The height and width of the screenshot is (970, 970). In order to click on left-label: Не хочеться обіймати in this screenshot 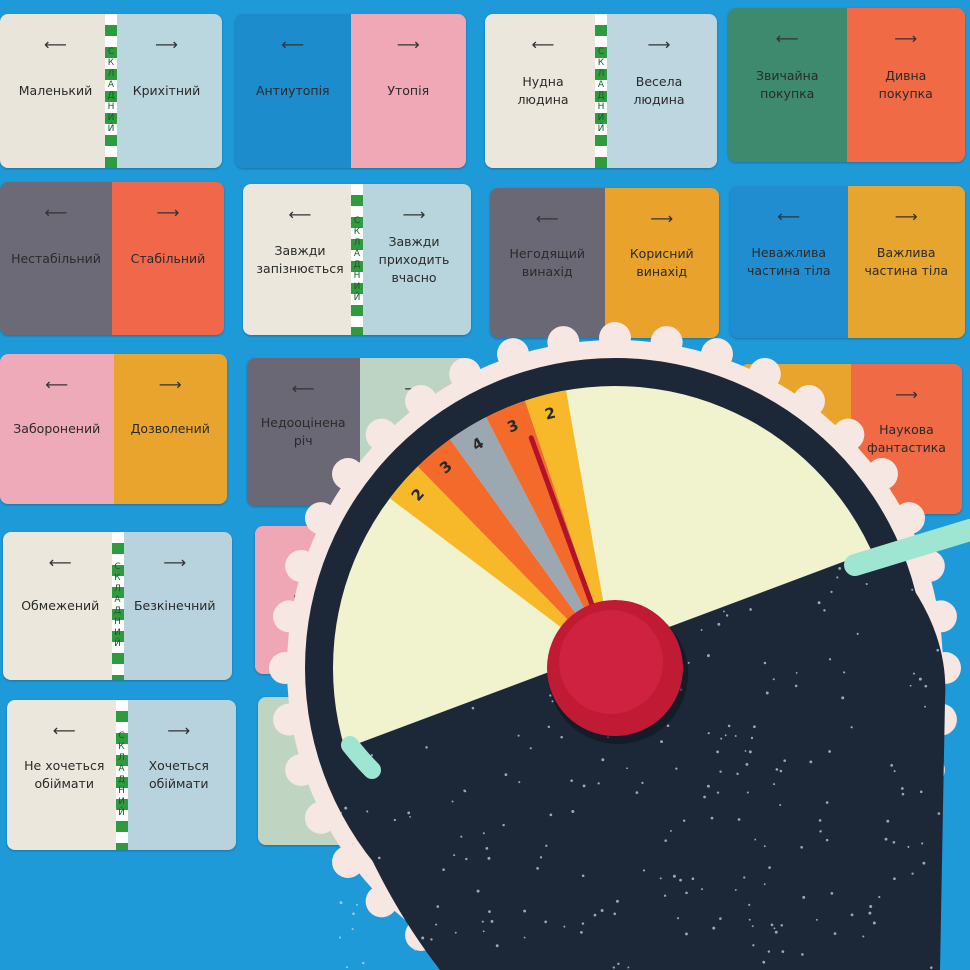, I will do `click(64, 774)`.